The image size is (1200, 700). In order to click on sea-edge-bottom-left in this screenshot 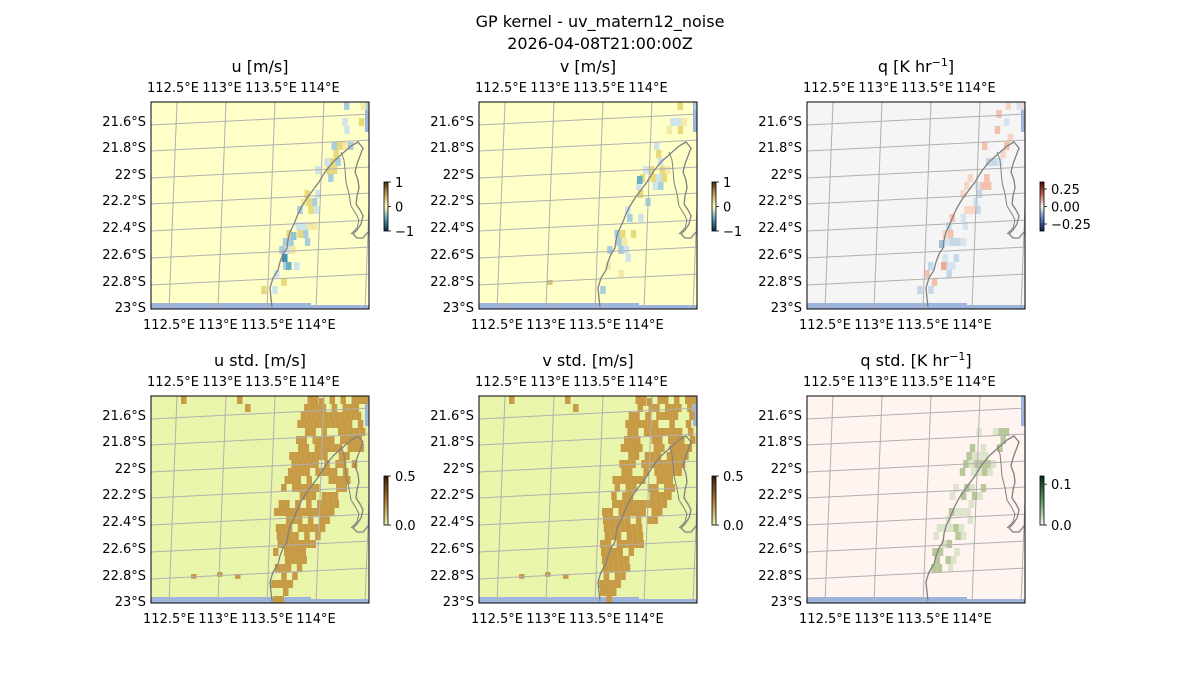, I will do `click(887, 600)`.